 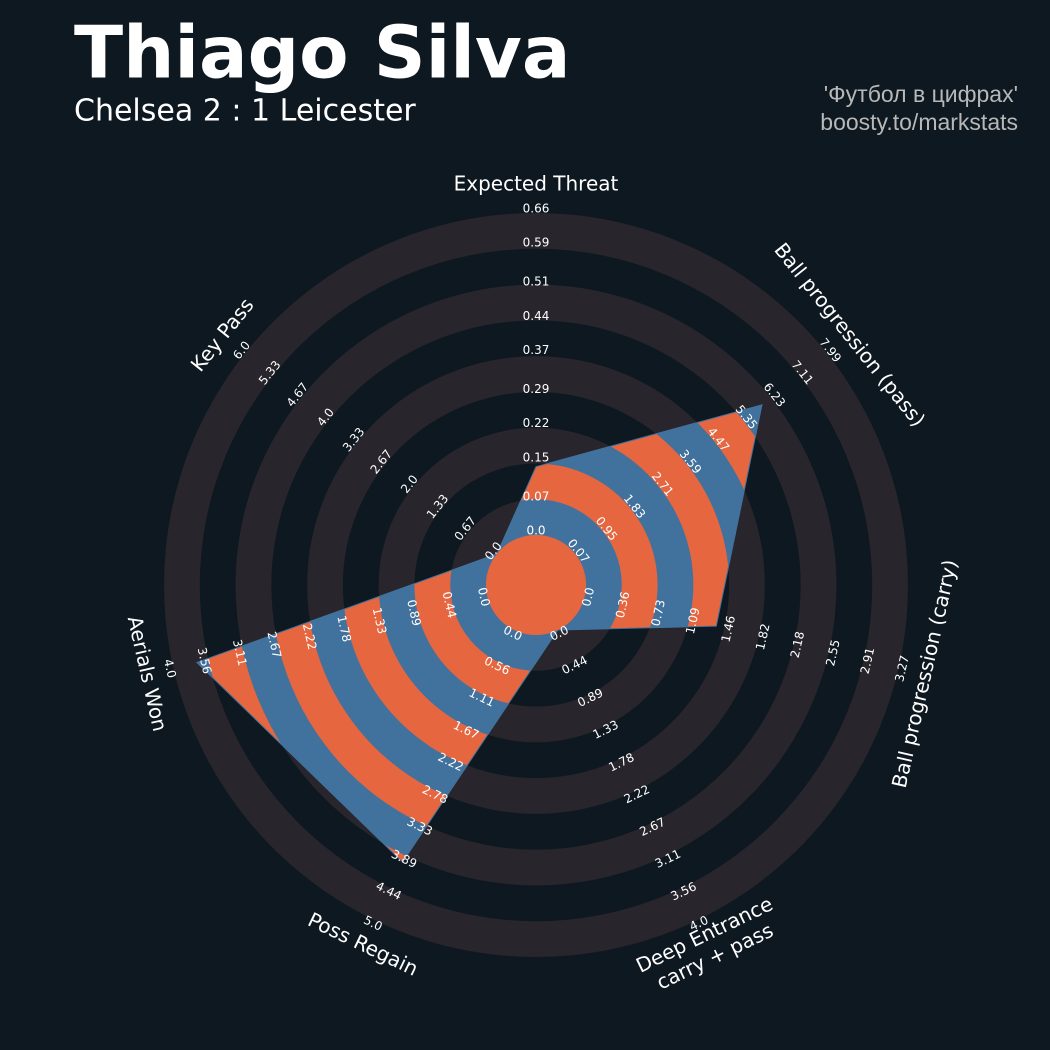 What do you see at coordinates (310, 636) in the screenshot?
I see `tick-label: 2.22` at bounding box center [310, 636].